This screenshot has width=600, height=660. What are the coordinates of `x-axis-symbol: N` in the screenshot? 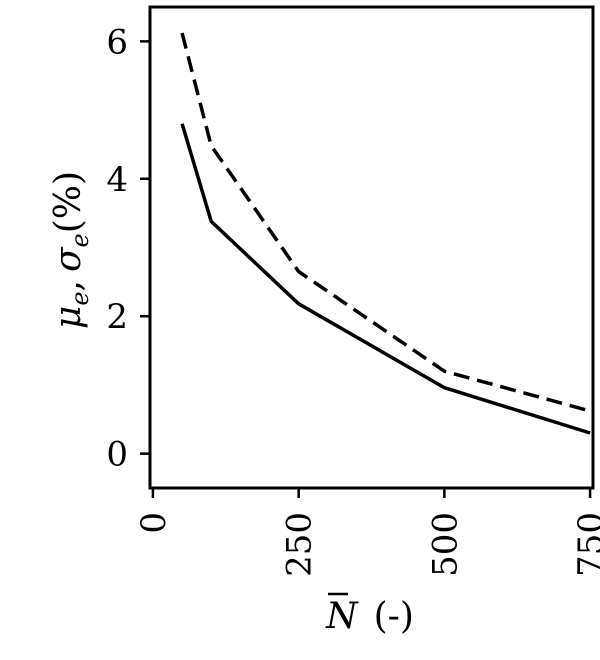 It's located at (342, 616).